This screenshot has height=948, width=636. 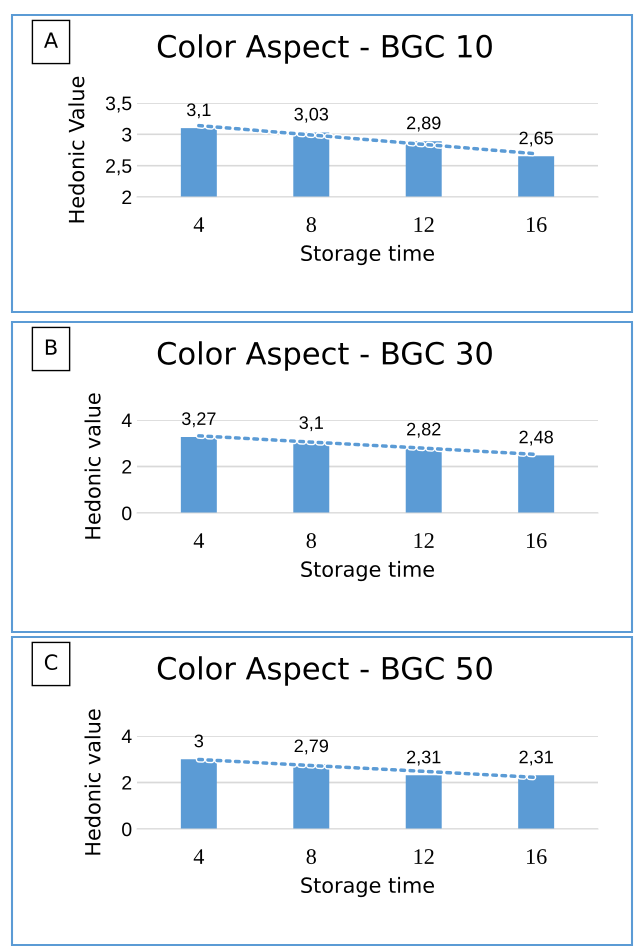 I want to click on data-label: 3, so click(x=199, y=741).